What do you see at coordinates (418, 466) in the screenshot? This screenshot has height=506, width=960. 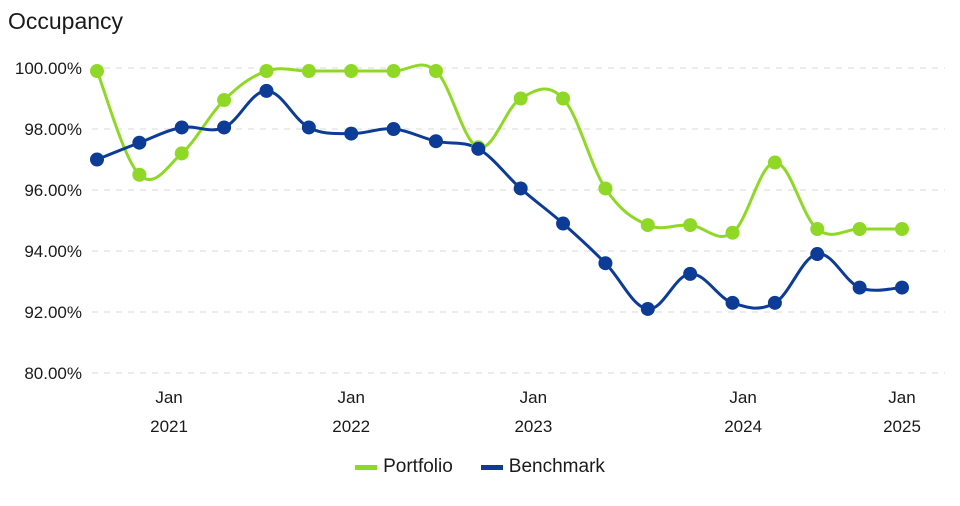 I see `legend-label-portfolio: Portfolio` at bounding box center [418, 466].